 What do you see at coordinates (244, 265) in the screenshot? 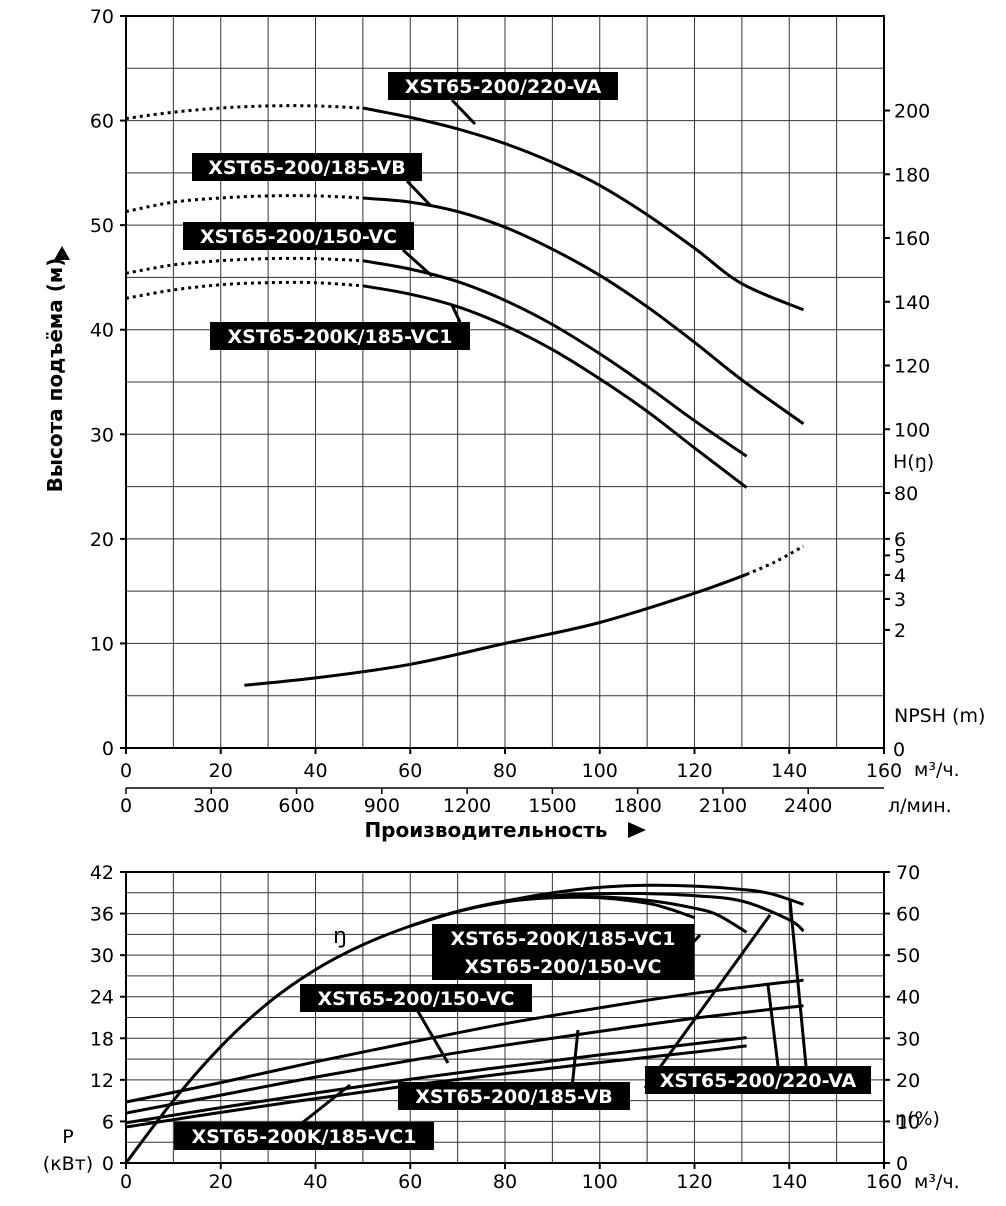
I see `curve-xst65-200-150-vc-head-dashed` at bounding box center [244, 265].